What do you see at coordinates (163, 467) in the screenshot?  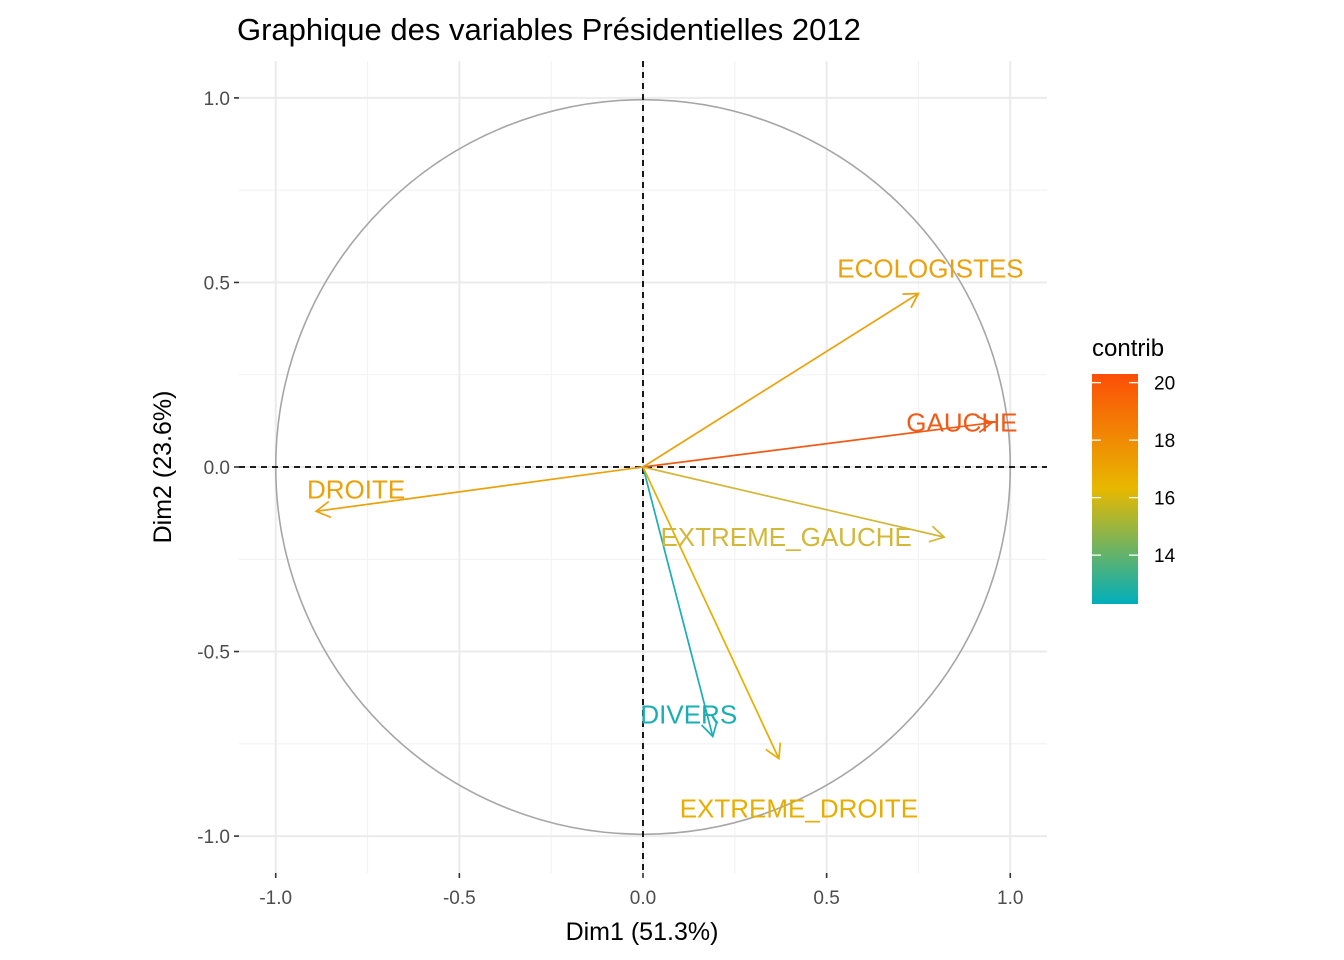 I see `y-axis-title: Dim2 (23.6%)` at bounding box center [163, 467].